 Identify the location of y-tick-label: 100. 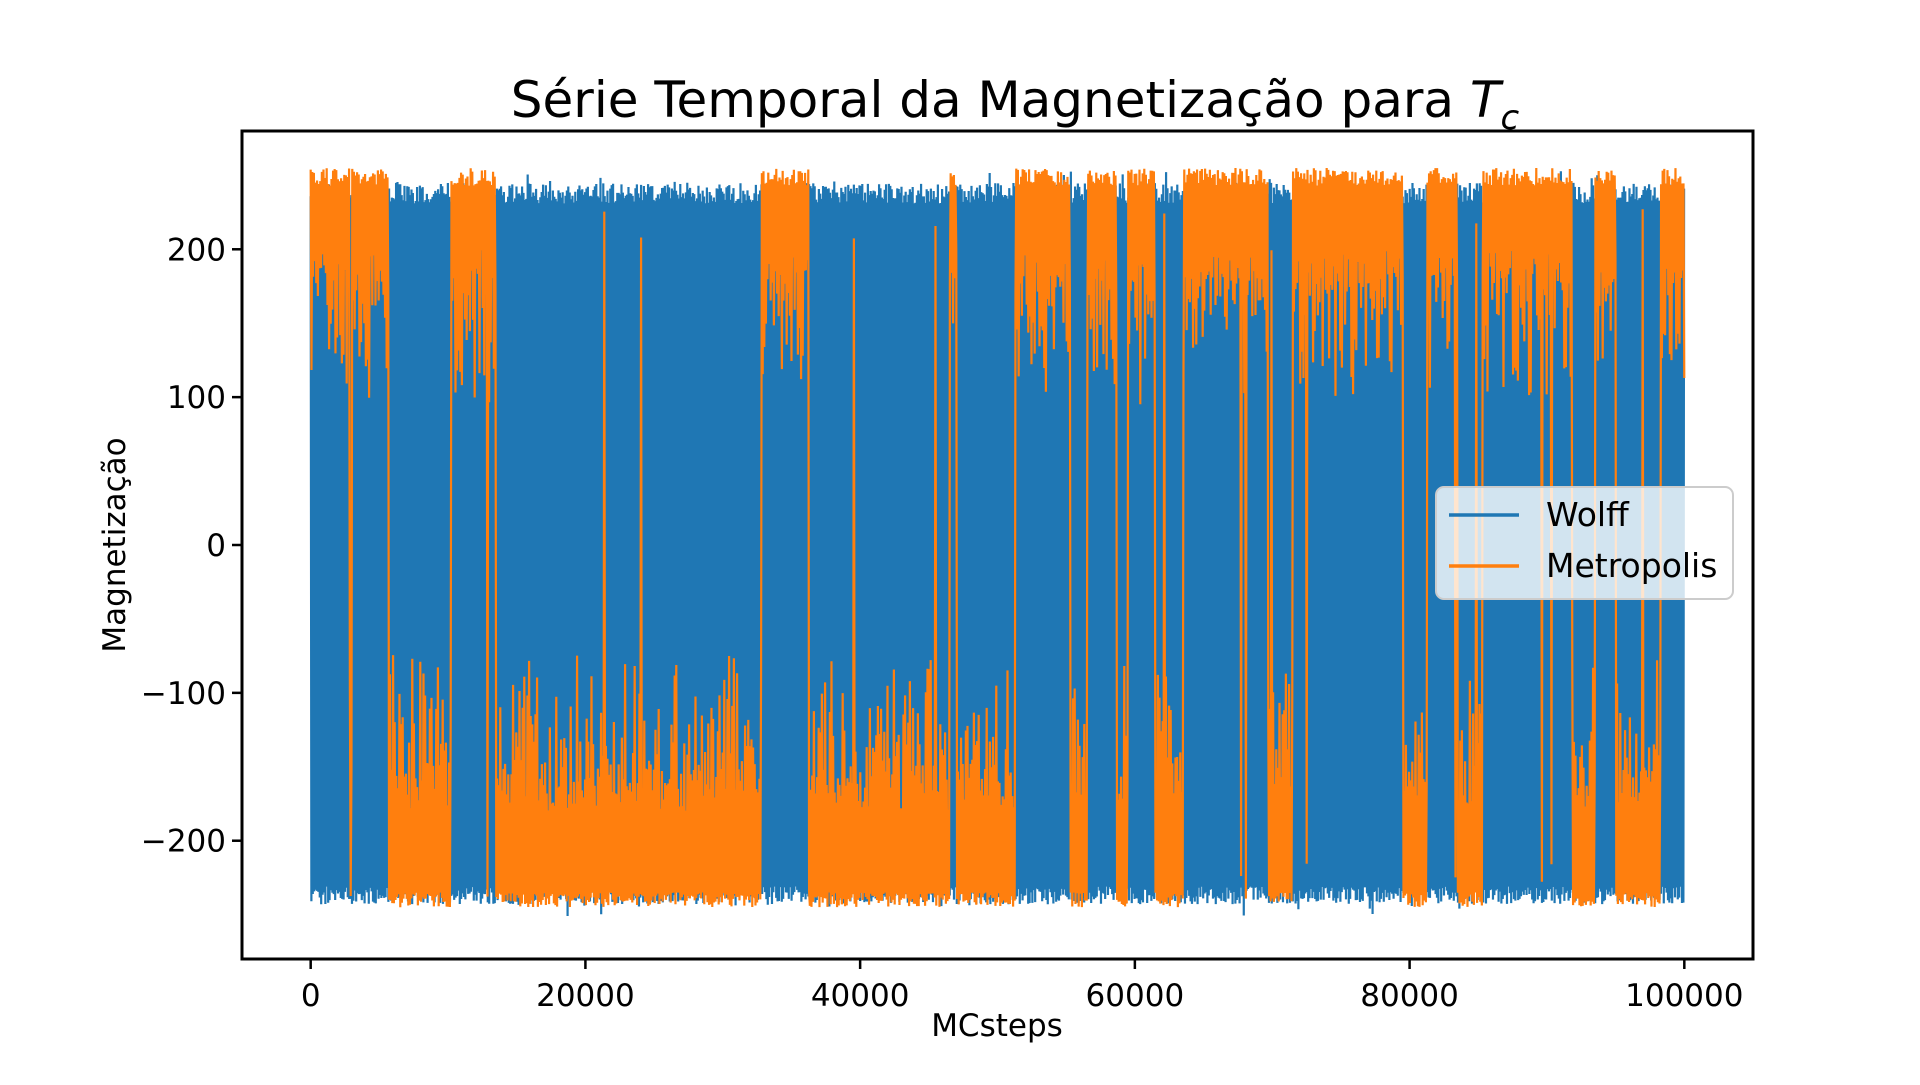
(196, 398).